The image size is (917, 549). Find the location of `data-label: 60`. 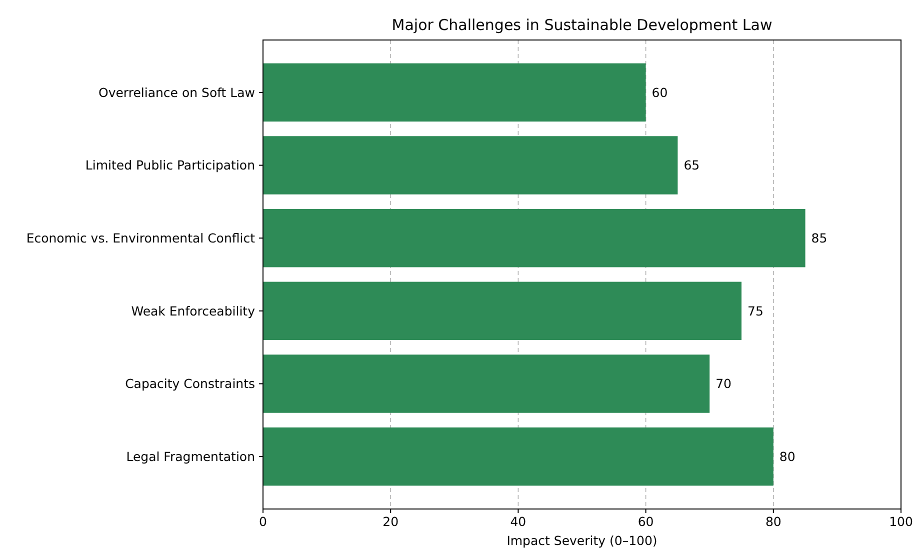

data-label: 60 is located at coordinates (660, 92).